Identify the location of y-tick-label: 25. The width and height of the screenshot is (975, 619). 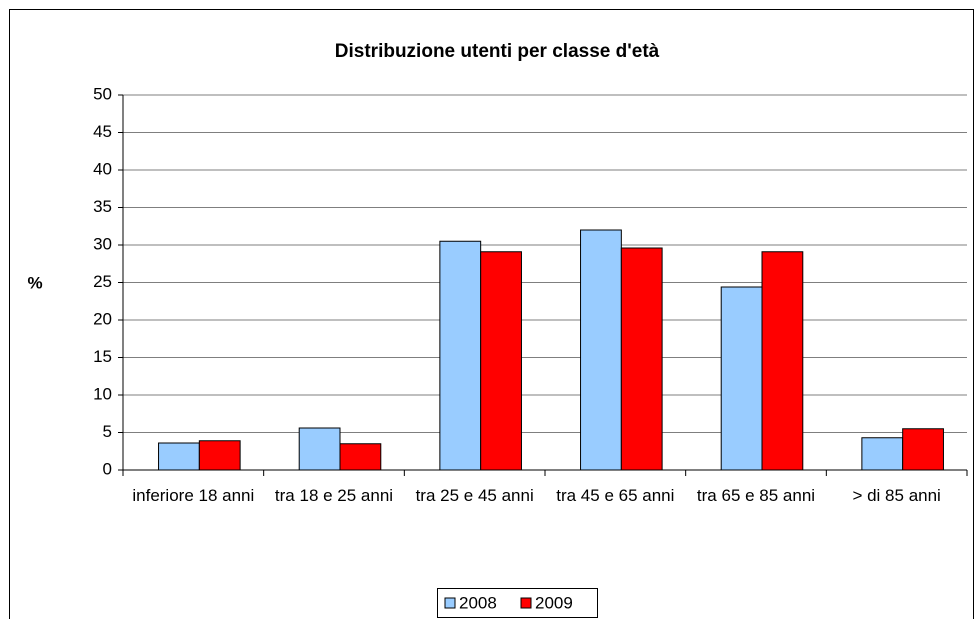
(102, 281).